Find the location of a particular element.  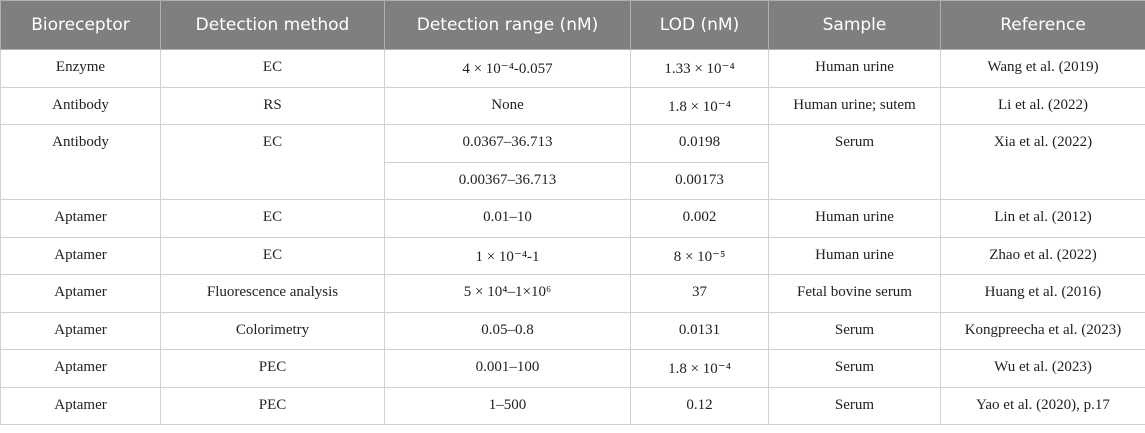

header-cell: Detection range (nM) is located at coordinates (507, 25).